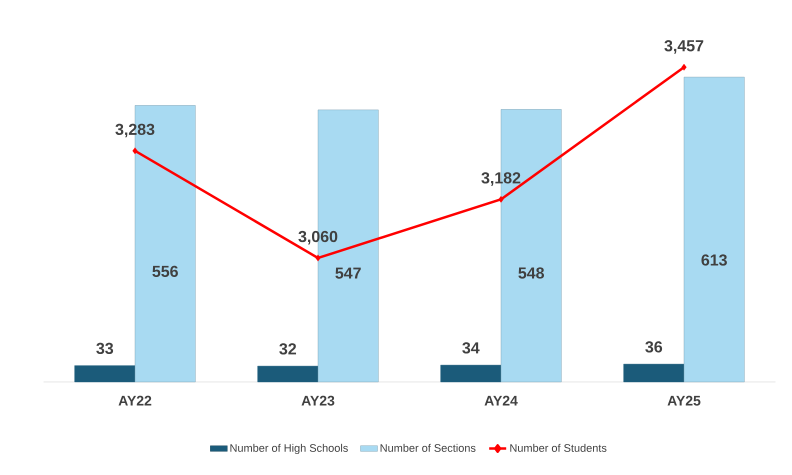  I want to click on data-label: 33, so click(105, 348).